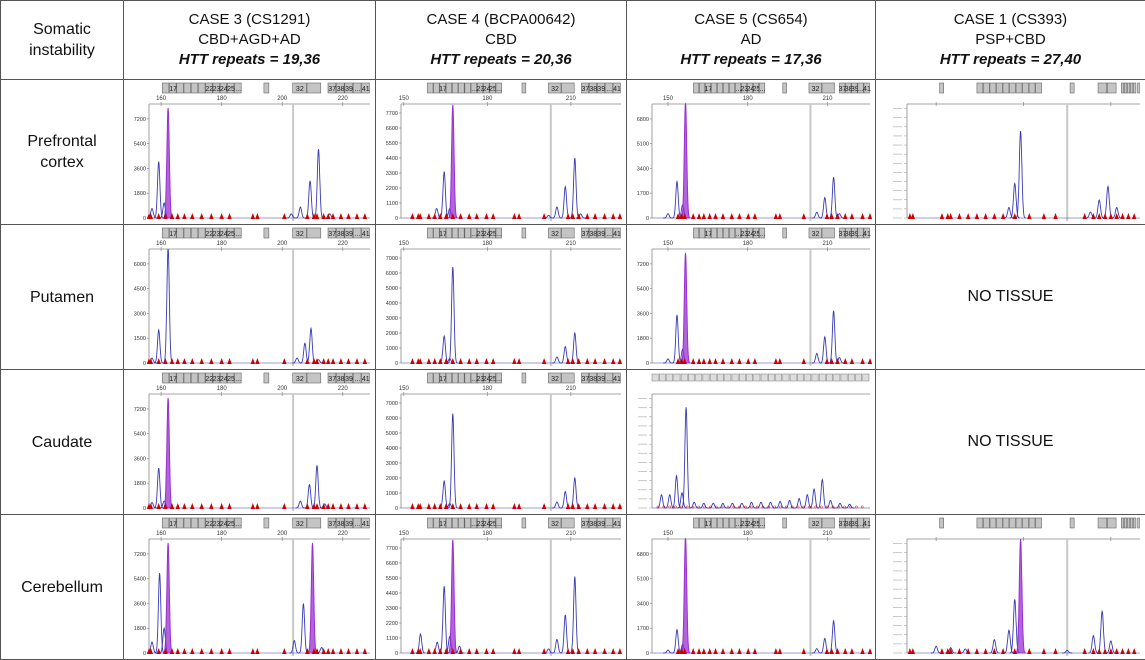 The height and width of the screenshot is (660, 1145). What do you see at coordinates (62, 297) in the screenshot?
I see `tissue-label-line: Putamen` at bounding box center [62, 297].